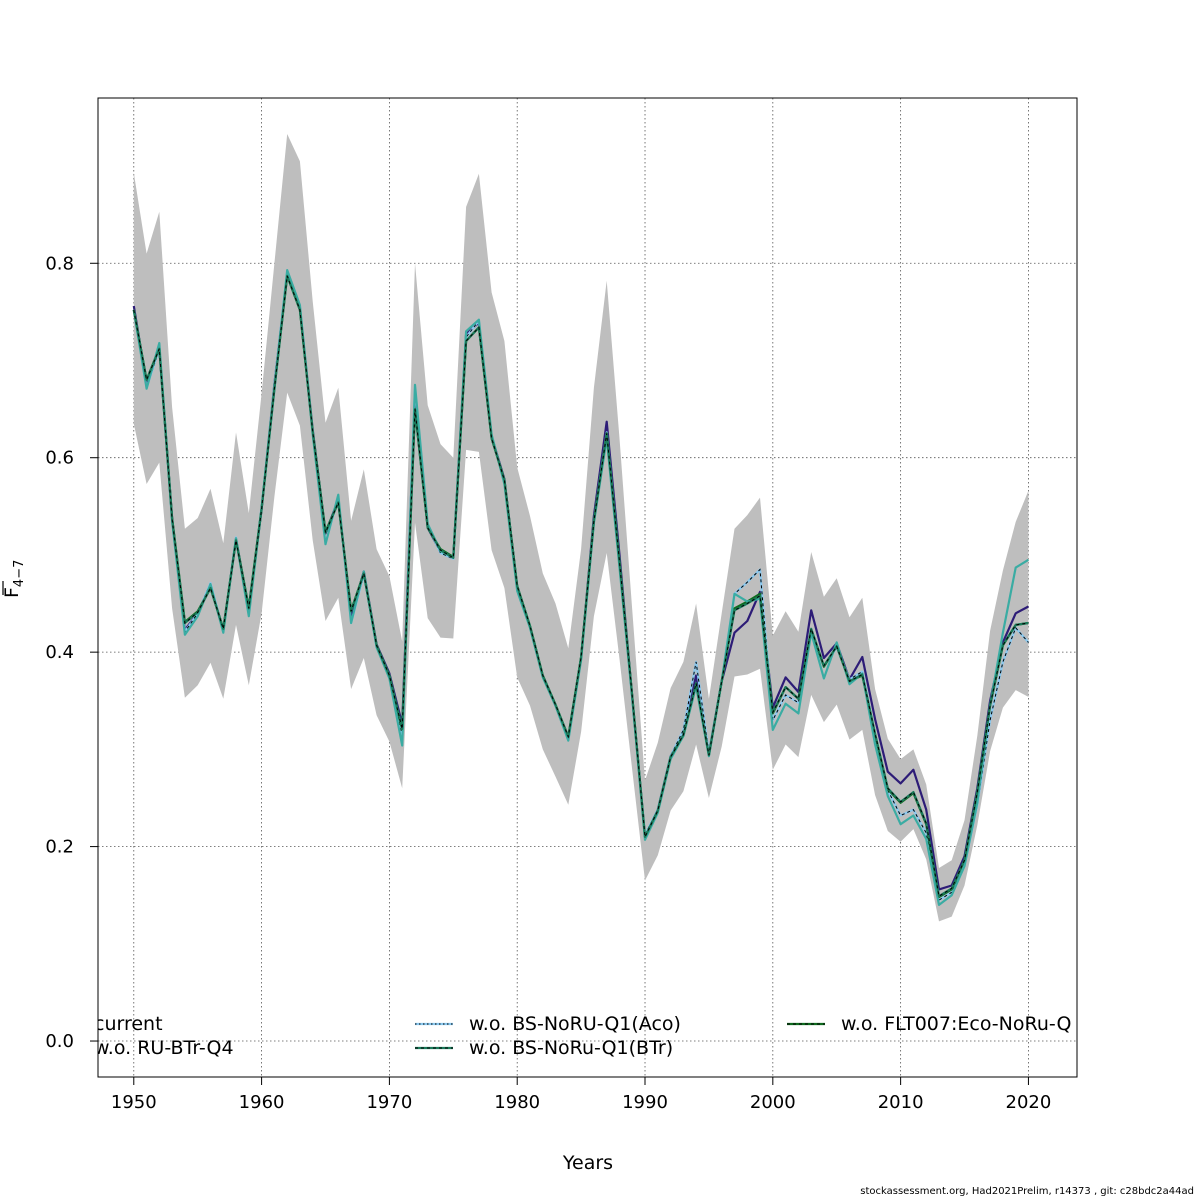 This screenshot has width=1200, height=1200. Describe the element at coordinates (59, 652) in the screenshot. I see `y-tick-label: 0.4` at that location.